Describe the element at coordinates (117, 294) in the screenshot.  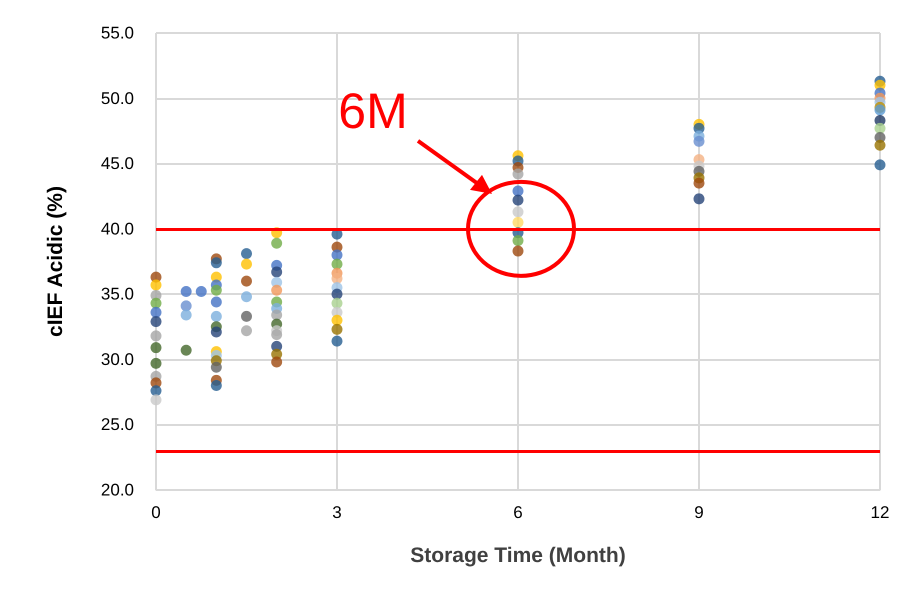
I see `y-tick-label: 35.0` at that location.